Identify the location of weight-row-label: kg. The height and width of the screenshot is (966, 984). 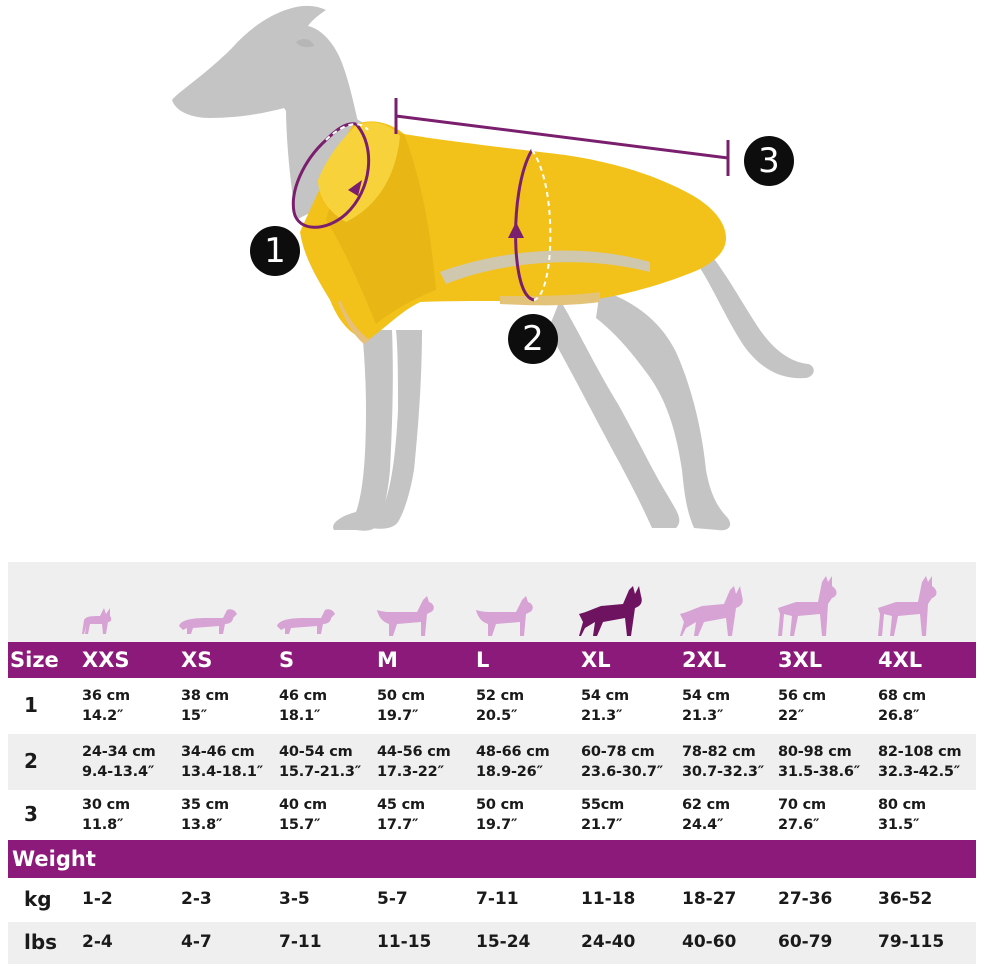
(38, 899).